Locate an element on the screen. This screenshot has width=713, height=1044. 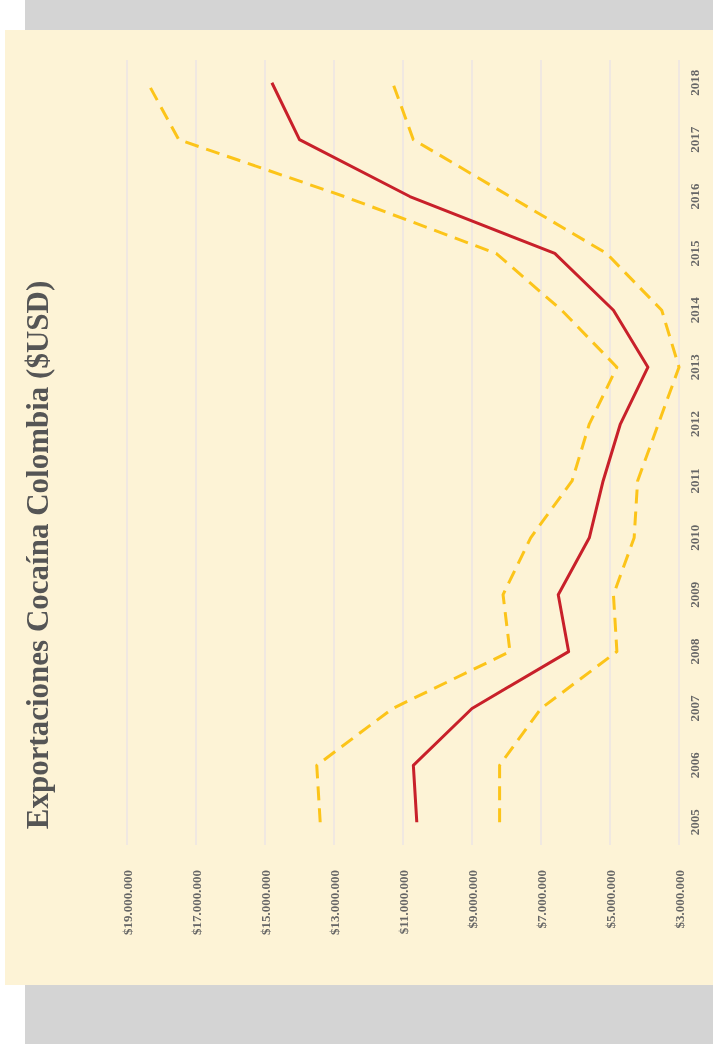
x-tick-label: $19.000.000 is located at coordinates (127, 902).